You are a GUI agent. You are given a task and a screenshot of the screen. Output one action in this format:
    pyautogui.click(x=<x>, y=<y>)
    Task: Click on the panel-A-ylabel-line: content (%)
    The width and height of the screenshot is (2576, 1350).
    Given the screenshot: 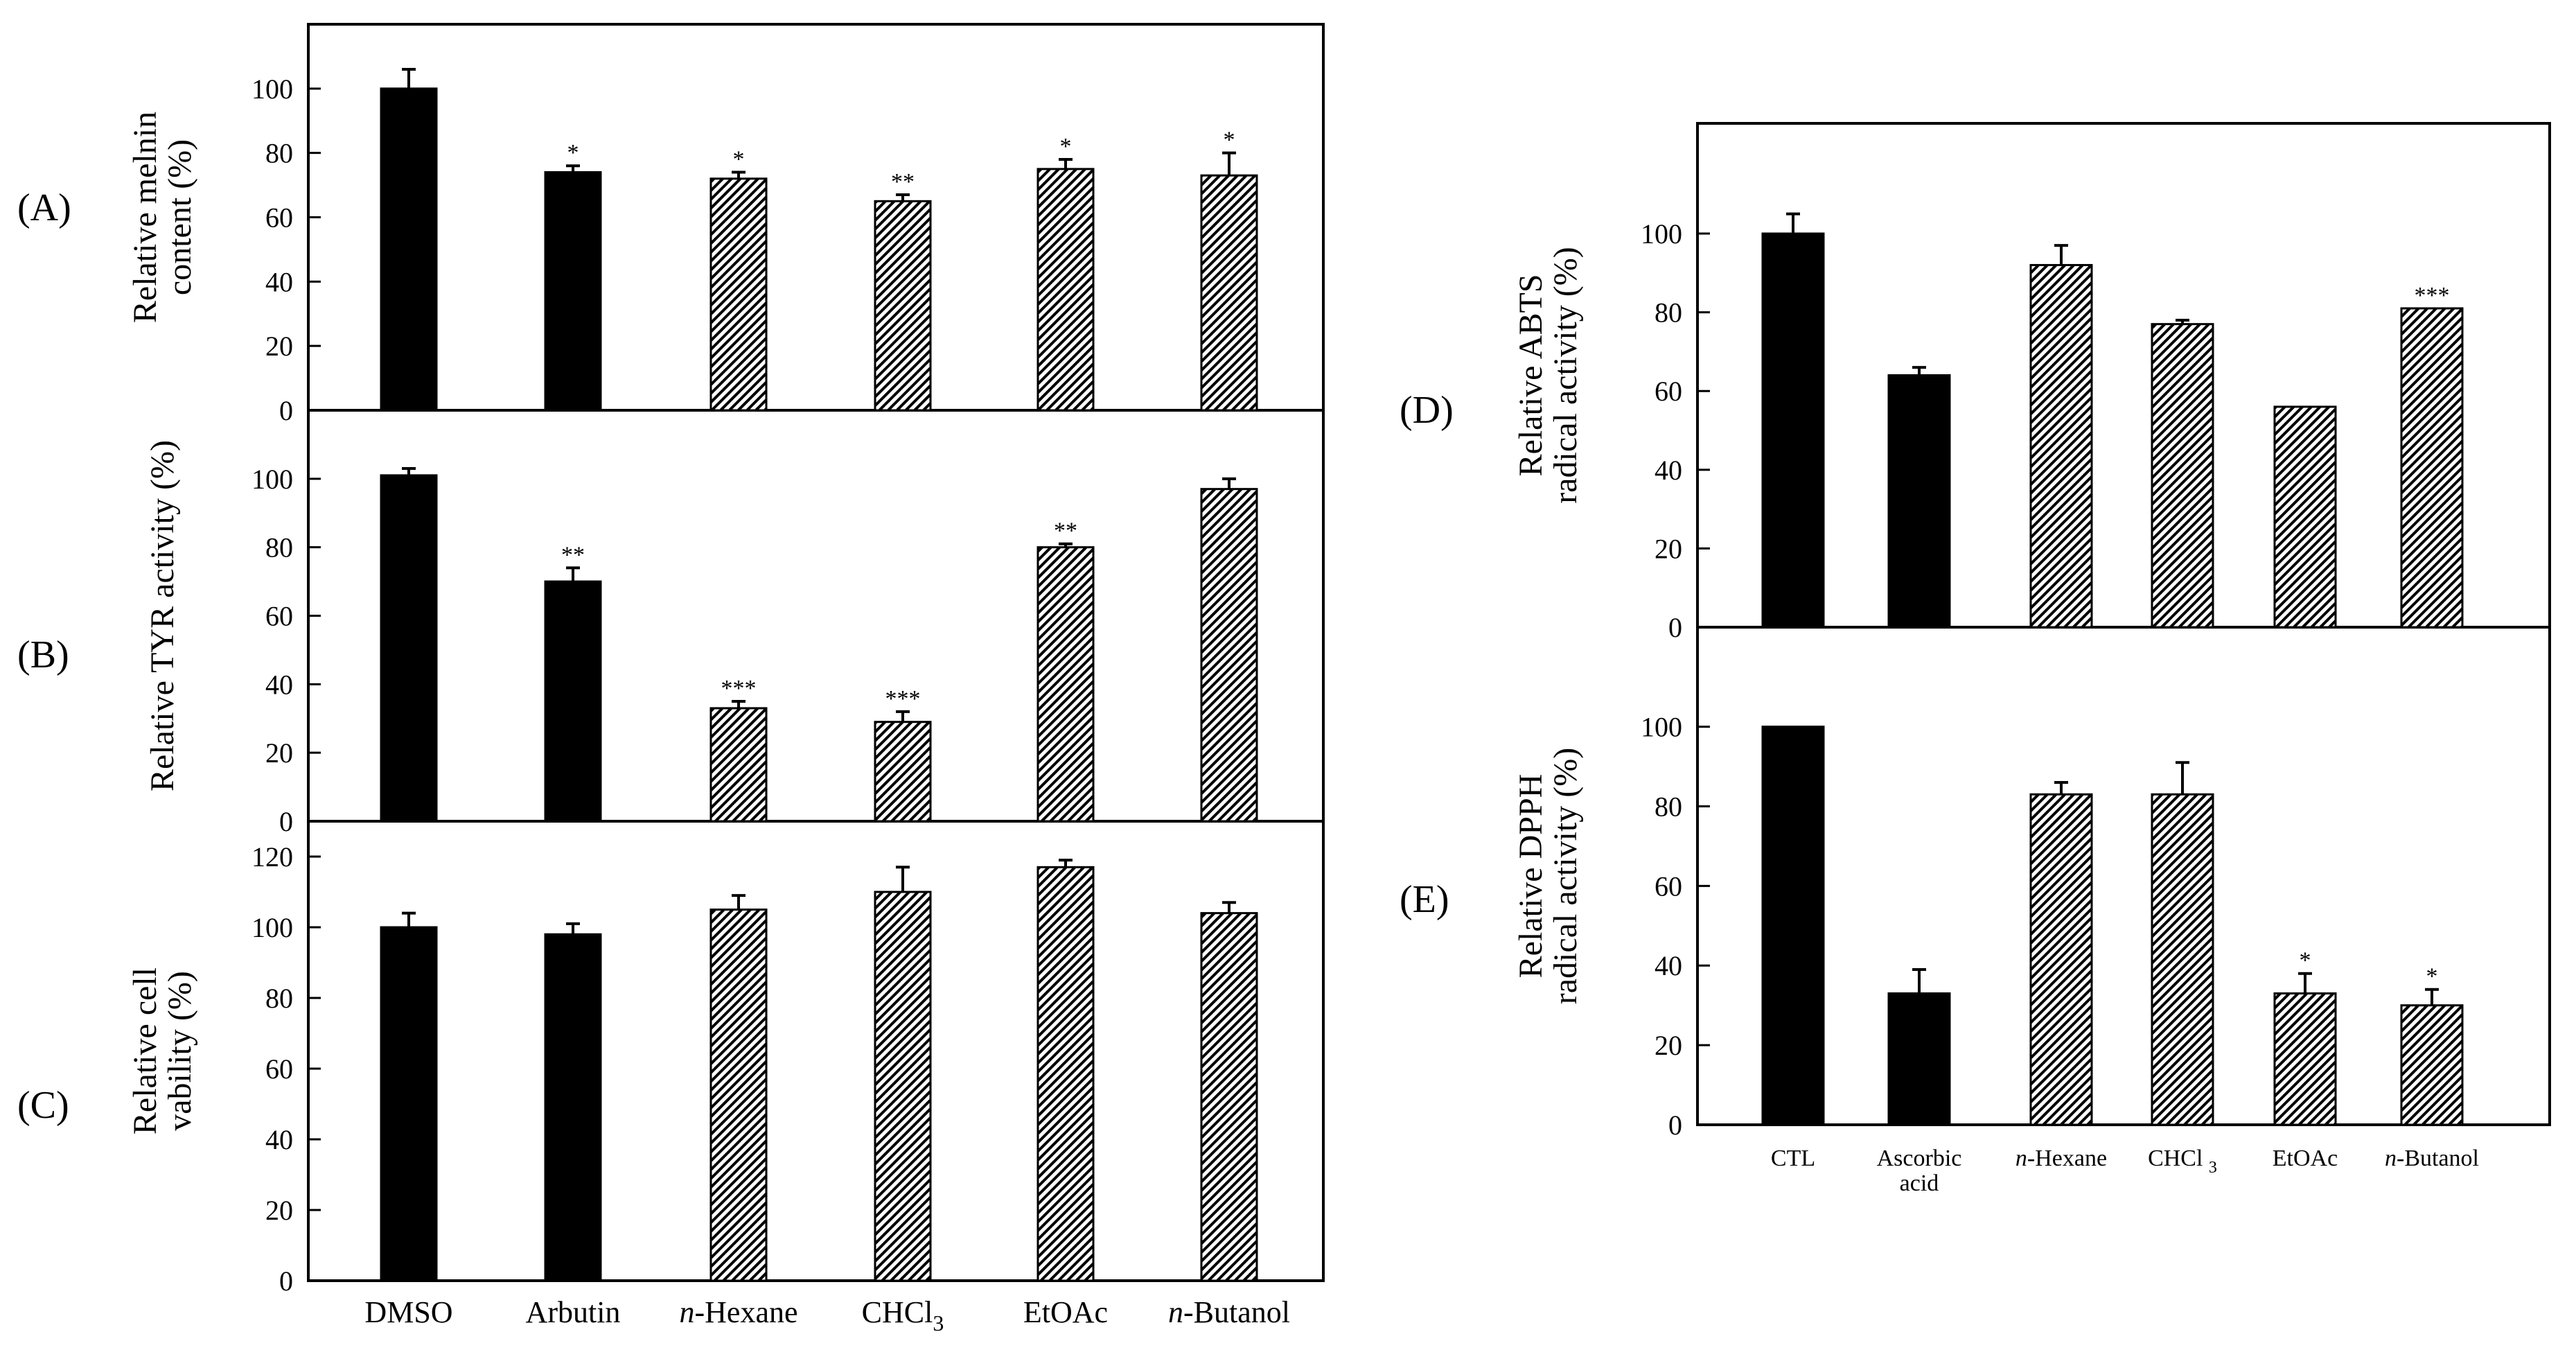 What is the action you would take?
    pyautogui.click(x=180, y=217)
    